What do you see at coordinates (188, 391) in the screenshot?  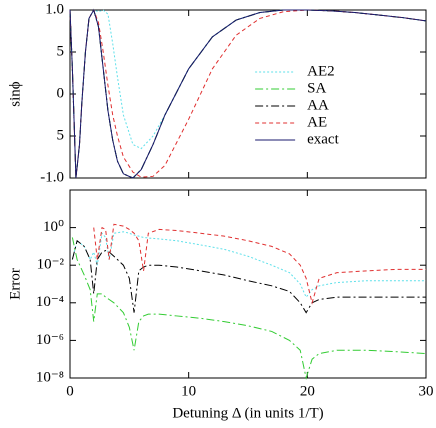 I see `x-tick-label: 10` at bounding box center [188, 391].